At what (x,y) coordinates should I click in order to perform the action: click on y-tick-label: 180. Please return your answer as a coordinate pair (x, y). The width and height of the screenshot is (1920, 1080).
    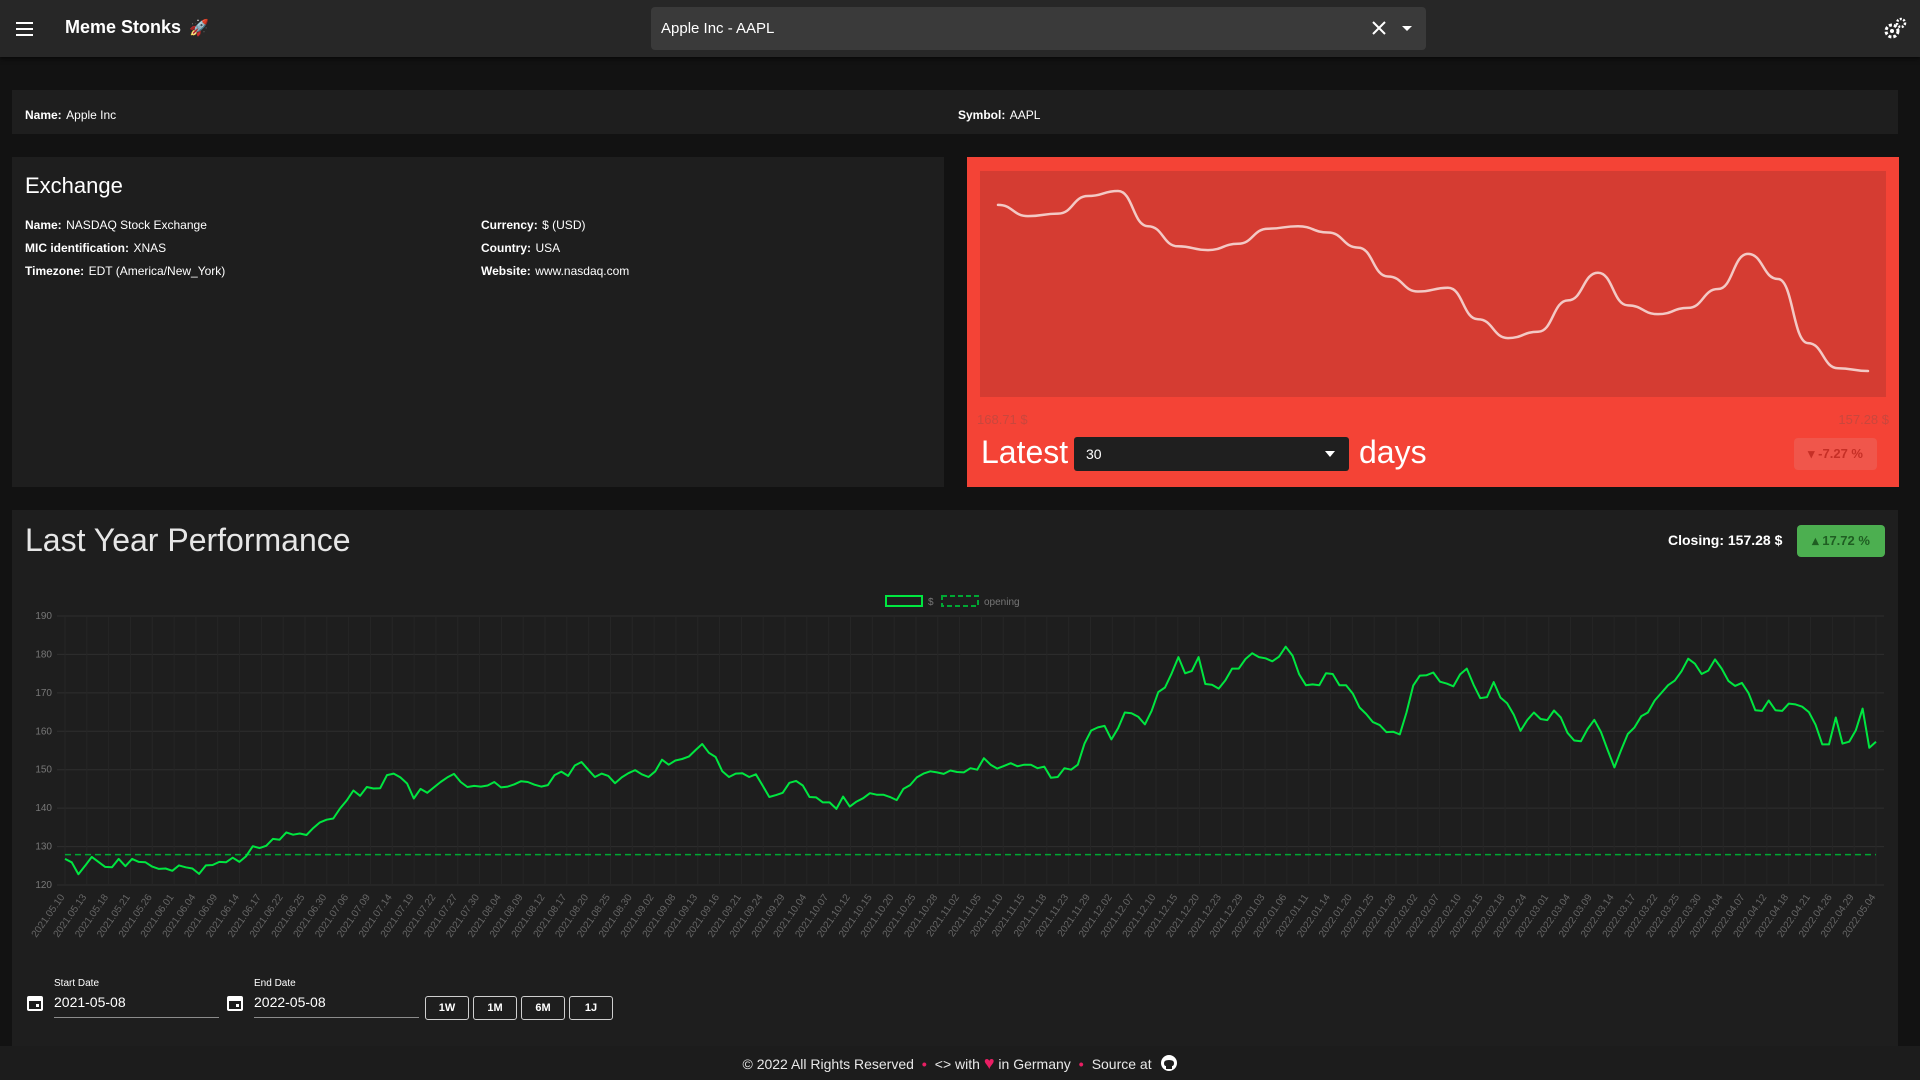
    Looking at the image, I should click on (43, 654).